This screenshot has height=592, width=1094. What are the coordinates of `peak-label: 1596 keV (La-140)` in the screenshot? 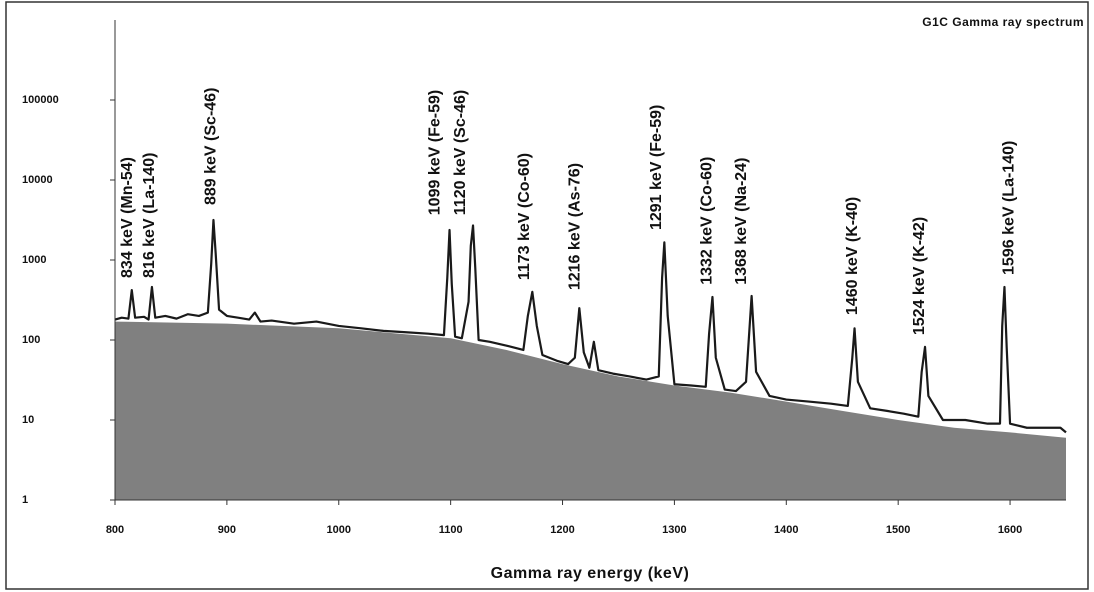 It's located at (1008, 208).